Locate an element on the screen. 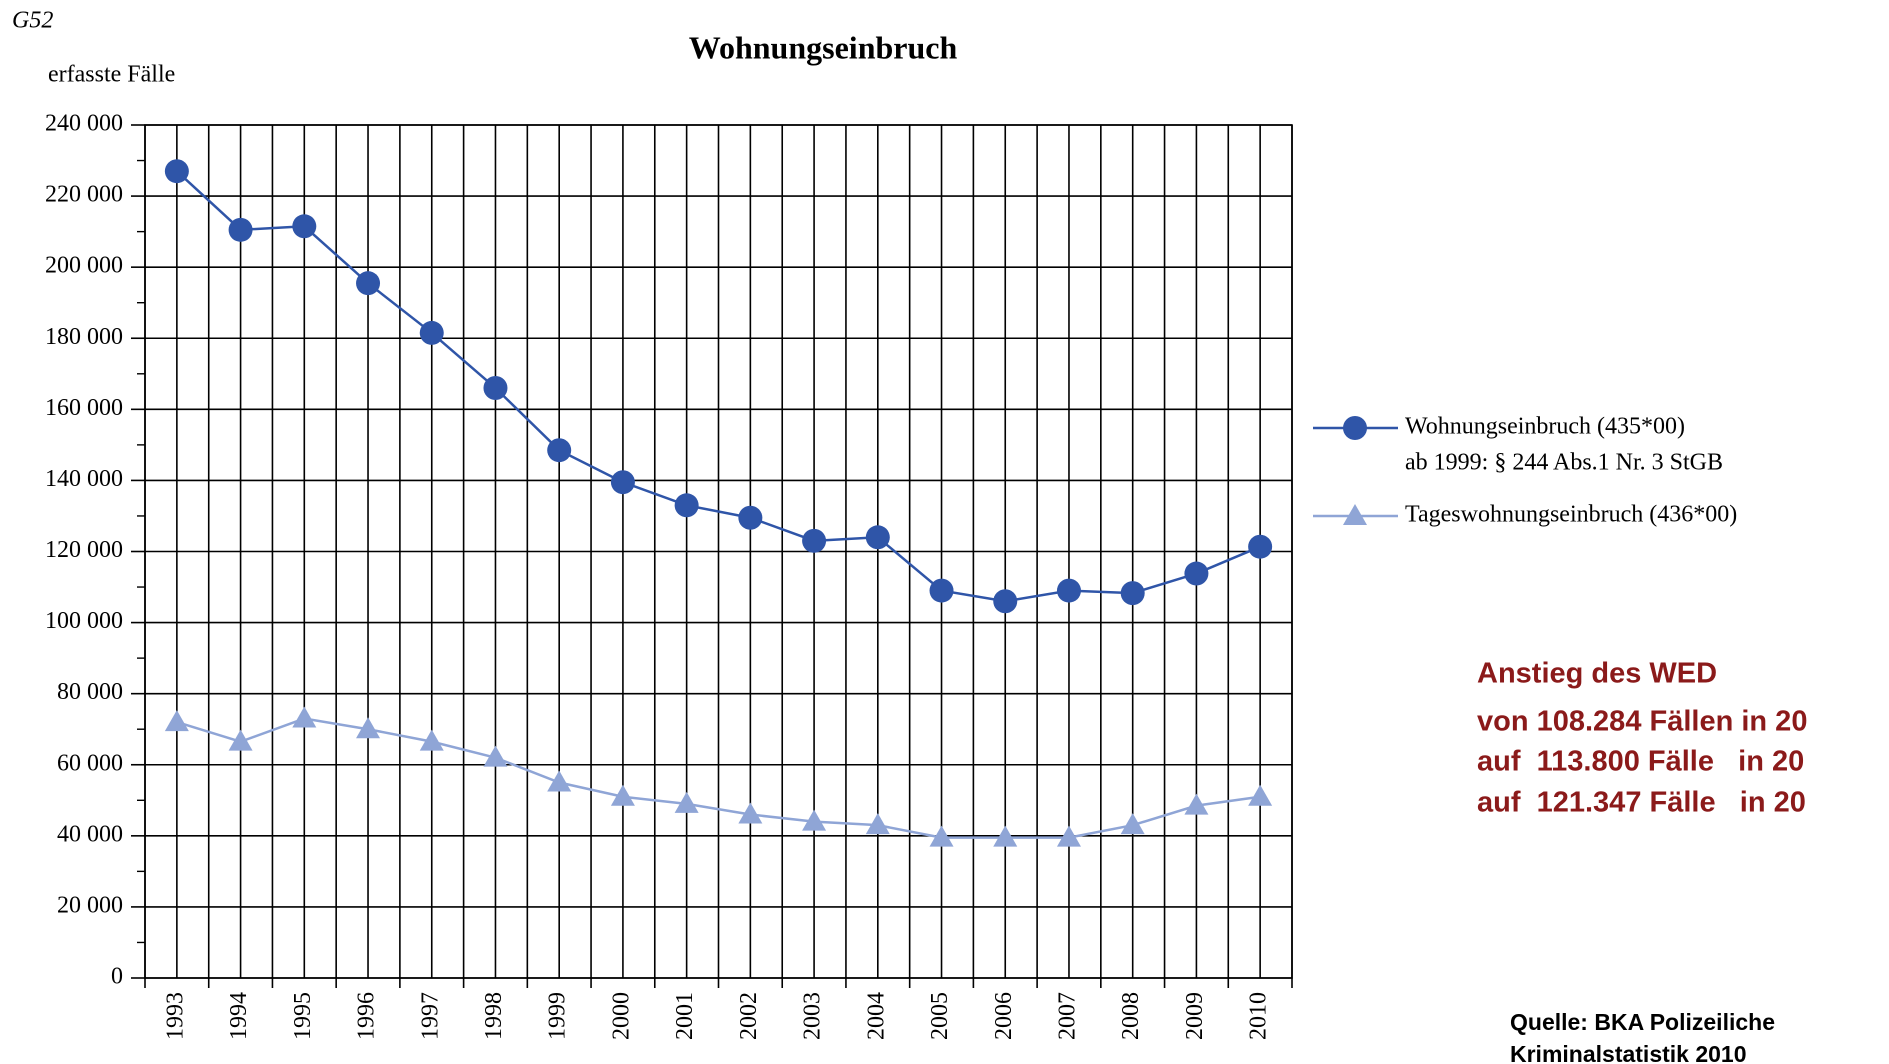 The width and height of the screenshot is (1889, 1064). chart-title: Wohnungseinbruch is located at coordinates (823, 47).